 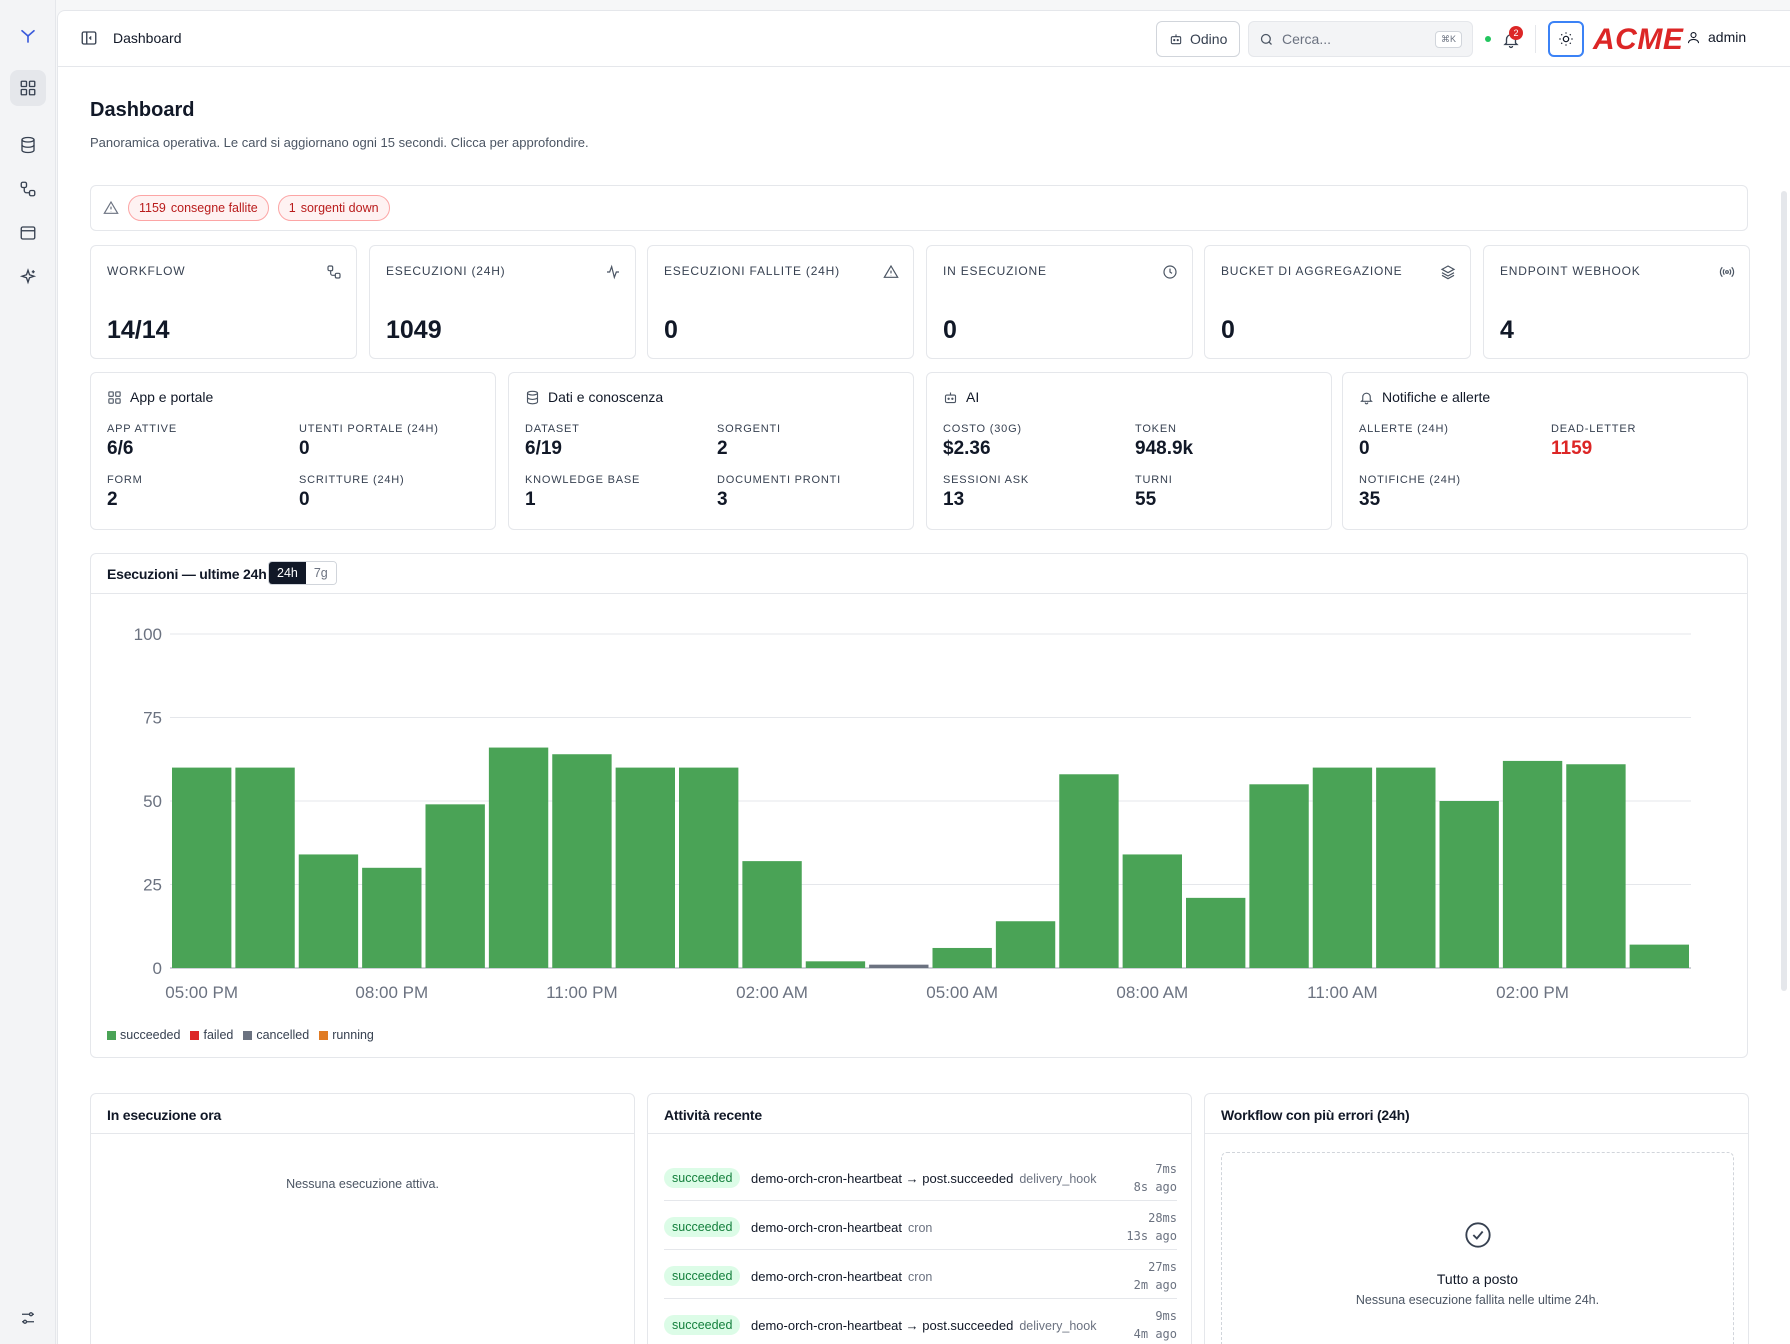 I want to click on nav-settings, so click(x=28, y=1318).